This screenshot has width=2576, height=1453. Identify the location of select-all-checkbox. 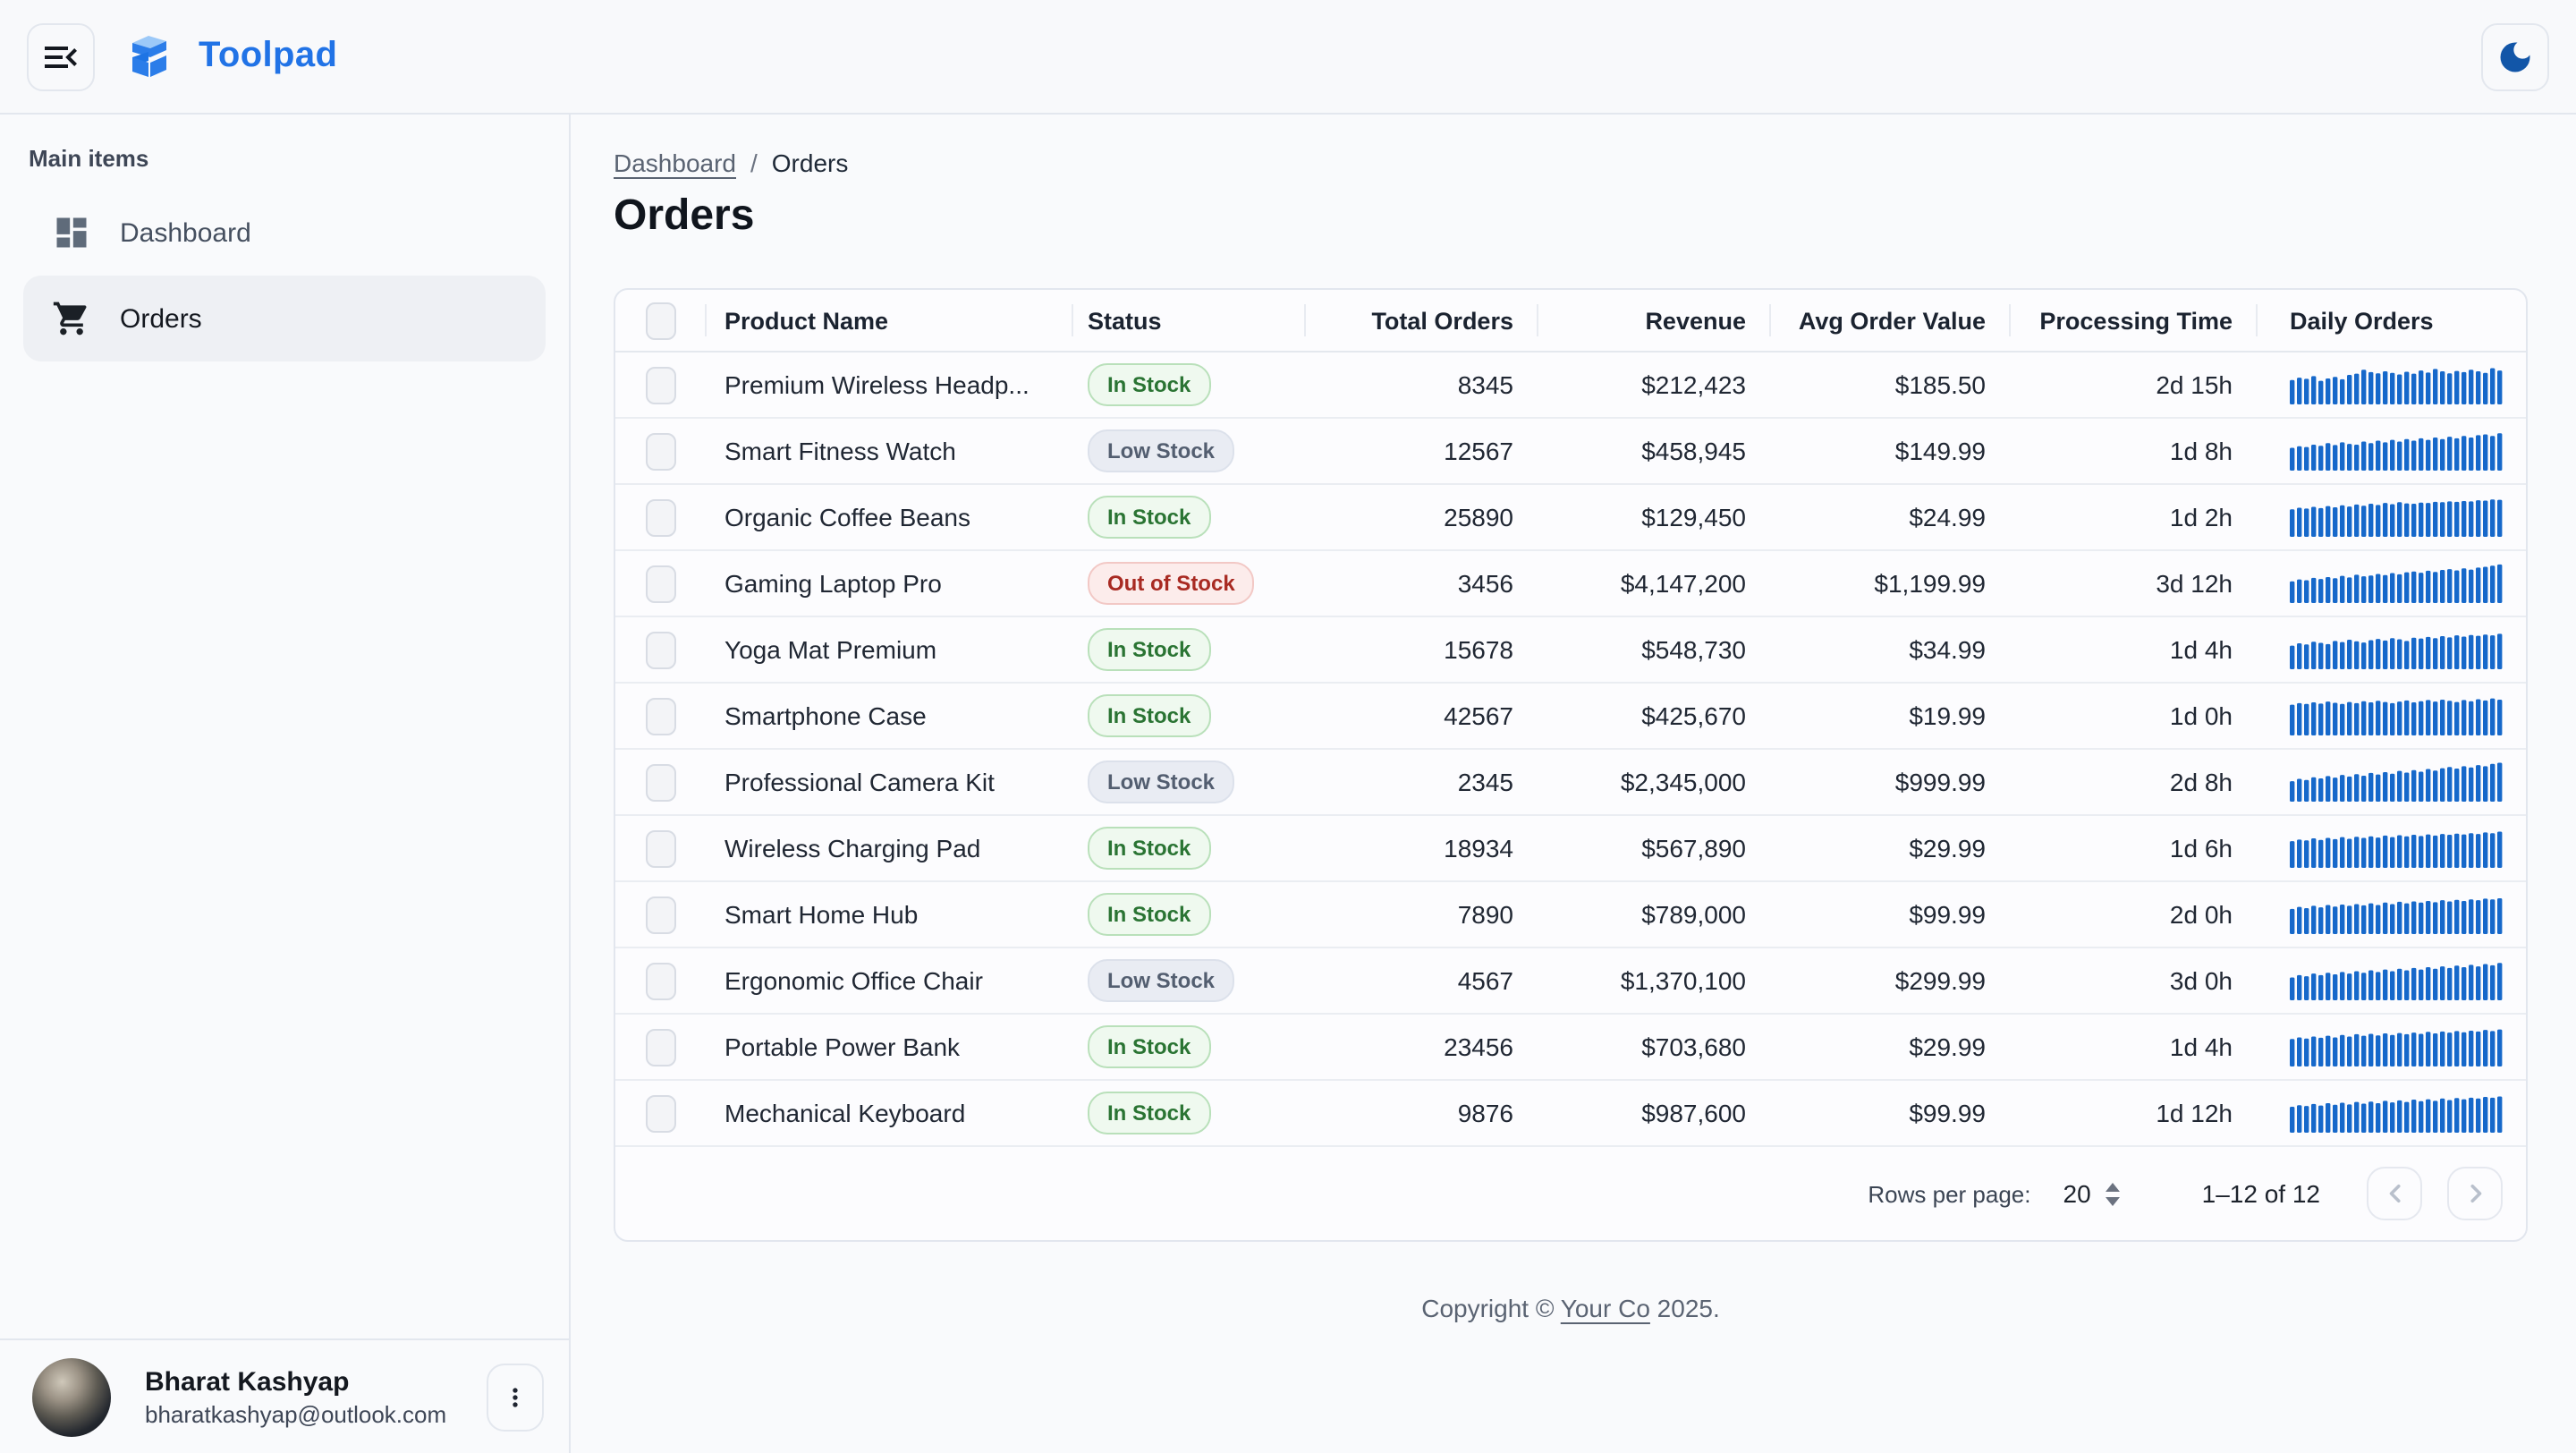
(661, 320).